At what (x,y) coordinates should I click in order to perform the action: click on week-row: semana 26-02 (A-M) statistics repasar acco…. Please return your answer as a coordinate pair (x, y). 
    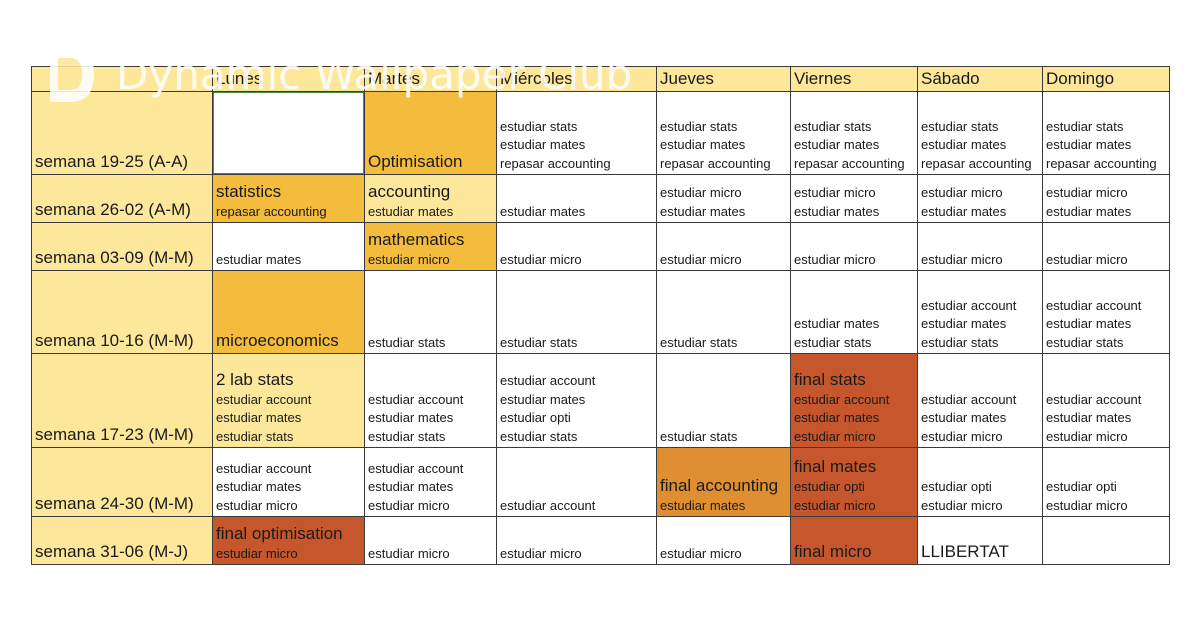
    Looking at the image, I should click on (600, 198).